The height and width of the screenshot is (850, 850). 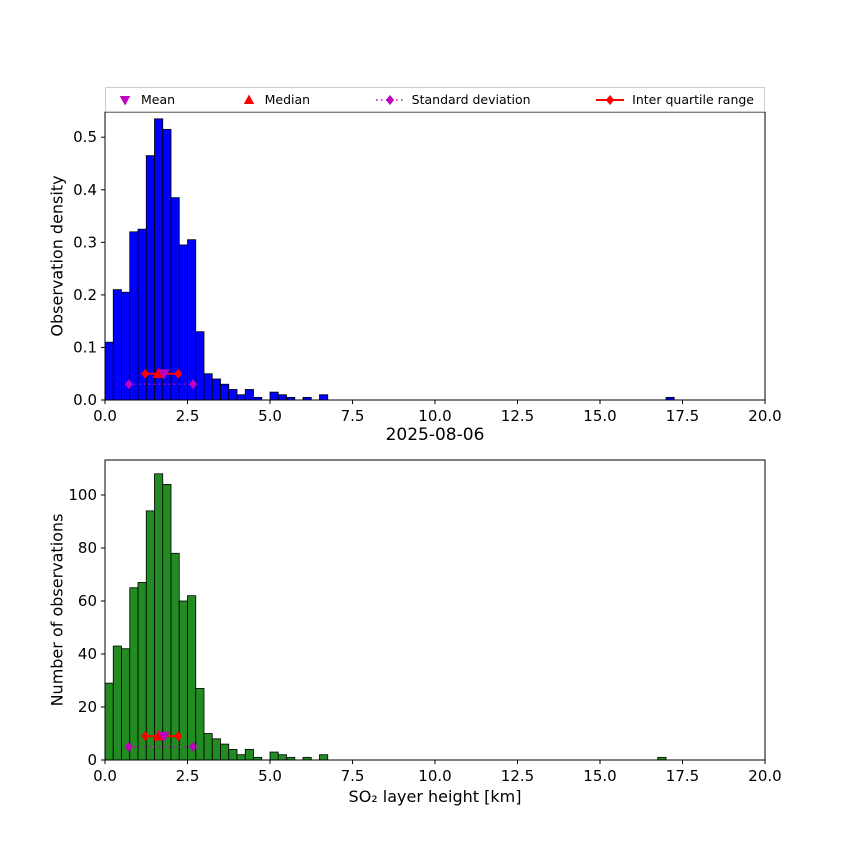 What do you see at coordinates (87, 654) in the screenshot?
I see `y-tick-label: 40` at bounding box center [87, 654].